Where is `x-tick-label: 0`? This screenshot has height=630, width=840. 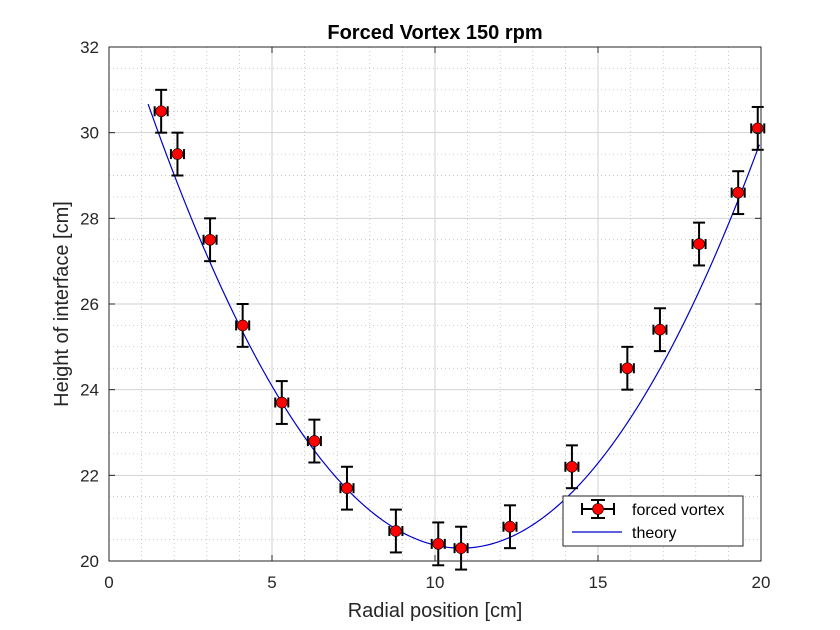 x-tick-label: 0 is located at coordinates (108, 582).